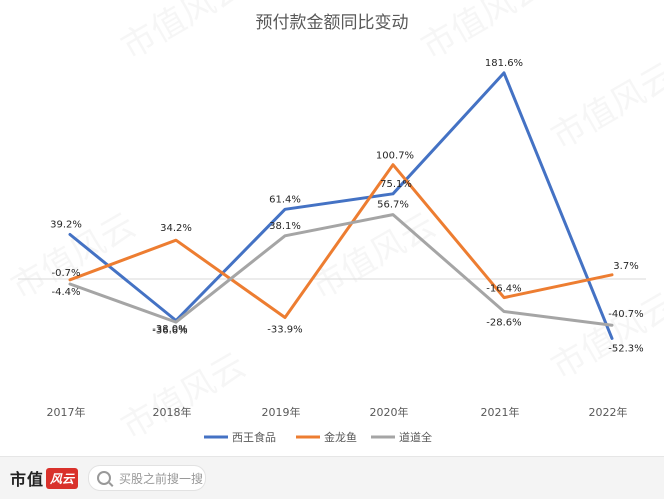 This screenshot has width=664, height=499. I want to click on data-label: 100.7%, so click(395, 156).